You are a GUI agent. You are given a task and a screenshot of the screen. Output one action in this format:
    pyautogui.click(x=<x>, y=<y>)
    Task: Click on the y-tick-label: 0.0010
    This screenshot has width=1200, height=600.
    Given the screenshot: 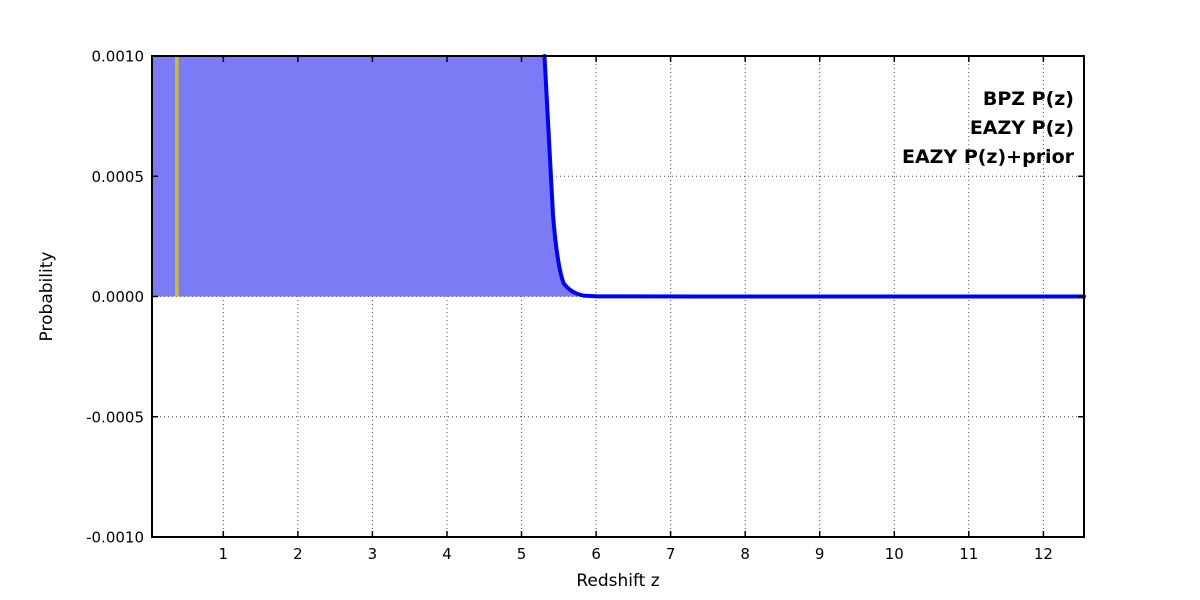 What is the action you would take?
    pyautogui.click(x=118, y=57)
    